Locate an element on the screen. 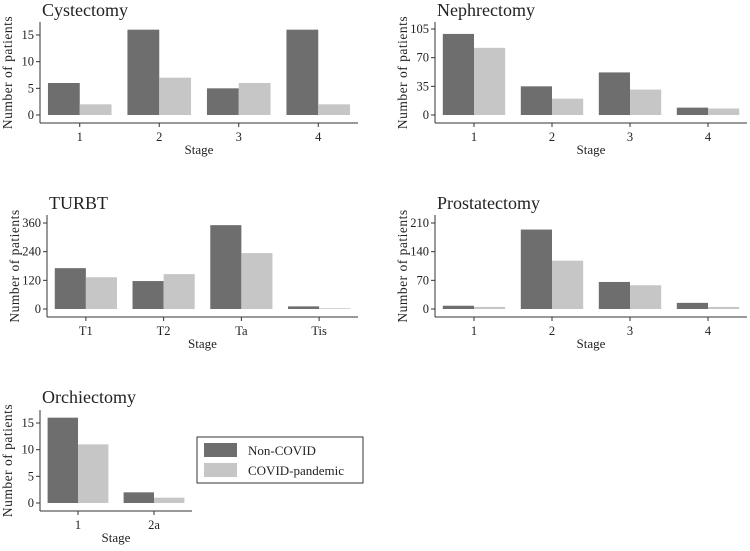  bar-non-covid-Ta is located at coordinates (226, 267).